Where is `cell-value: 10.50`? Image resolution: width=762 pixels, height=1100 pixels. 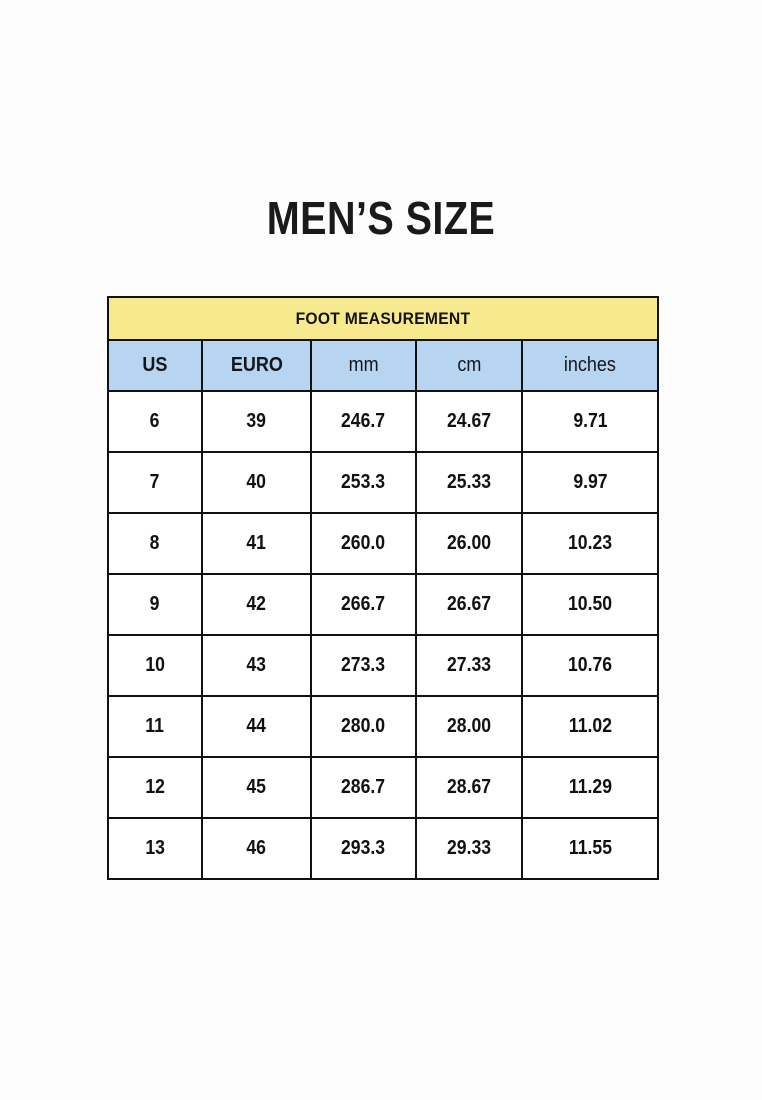
cell-value: 10.50 is located at coordinates (590, 604).